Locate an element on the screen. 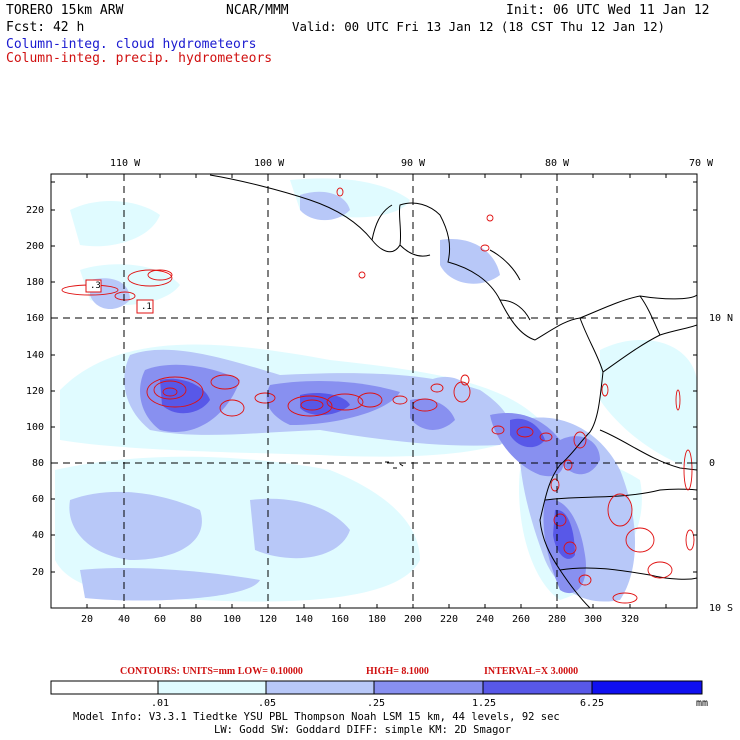 The height and width of the screenshot is (740, 740). lon-label-110w: 110 W is located at coordinates (125, 163).